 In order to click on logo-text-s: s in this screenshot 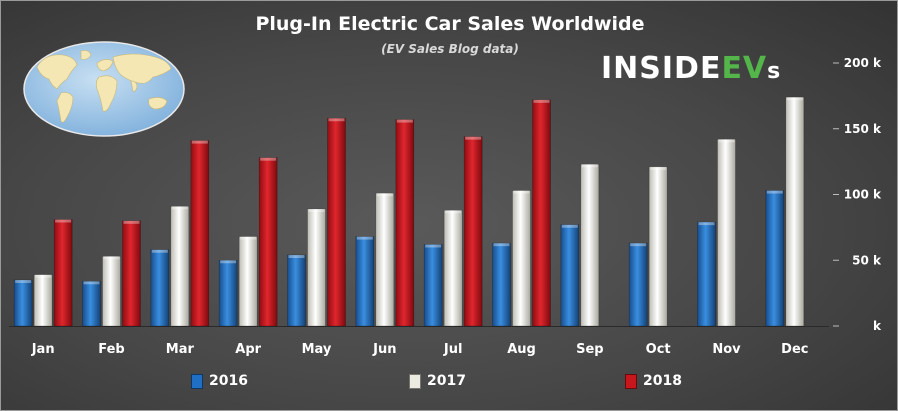, I will do `click(774, 71)`.